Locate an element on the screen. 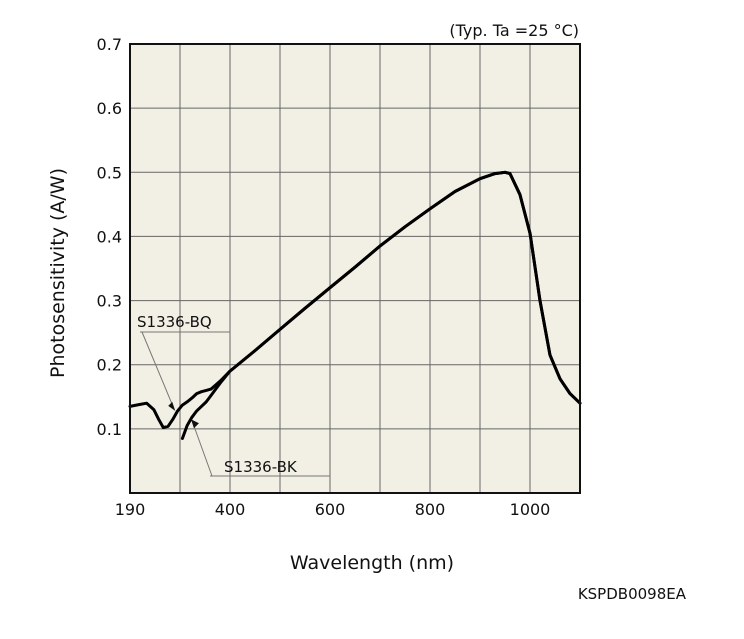  figure-code: KSPDB0098EA is located at coordinates (631, 594).